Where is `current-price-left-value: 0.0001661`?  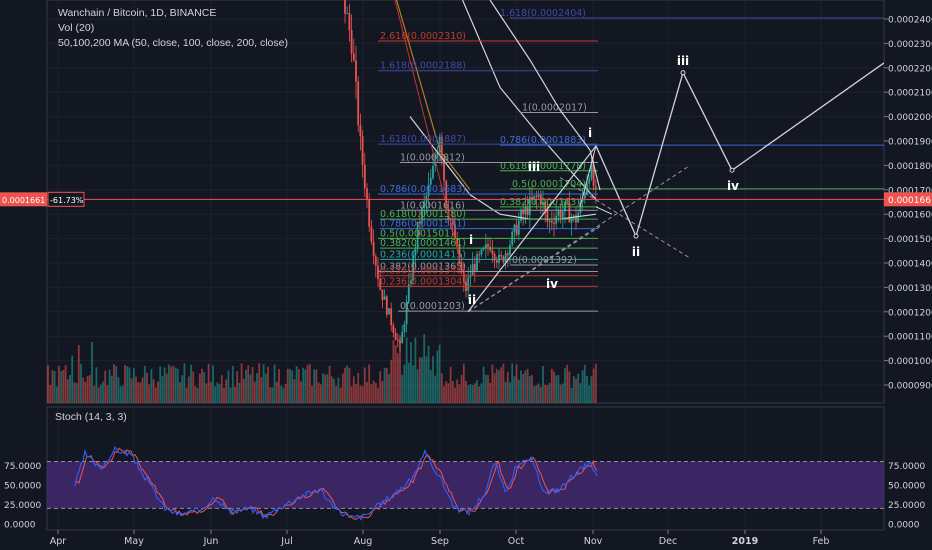 current-price-left-value: 0.0001661 is located at coordinates (23, 200).